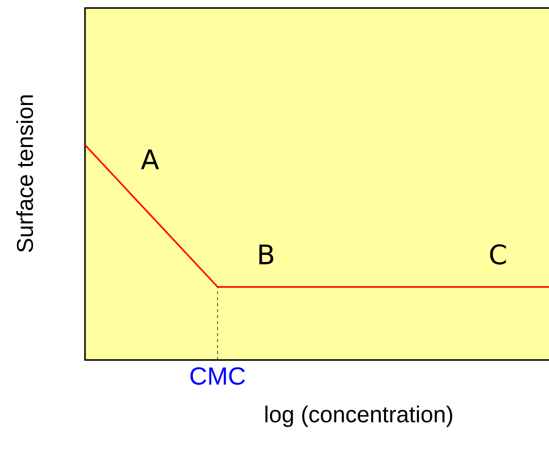 The width and height of the screenshot is (549, 453). What do you see at coordinates (217, 376) in the screenshot?
I see `text: CMC` at bounding box center [217, 376].